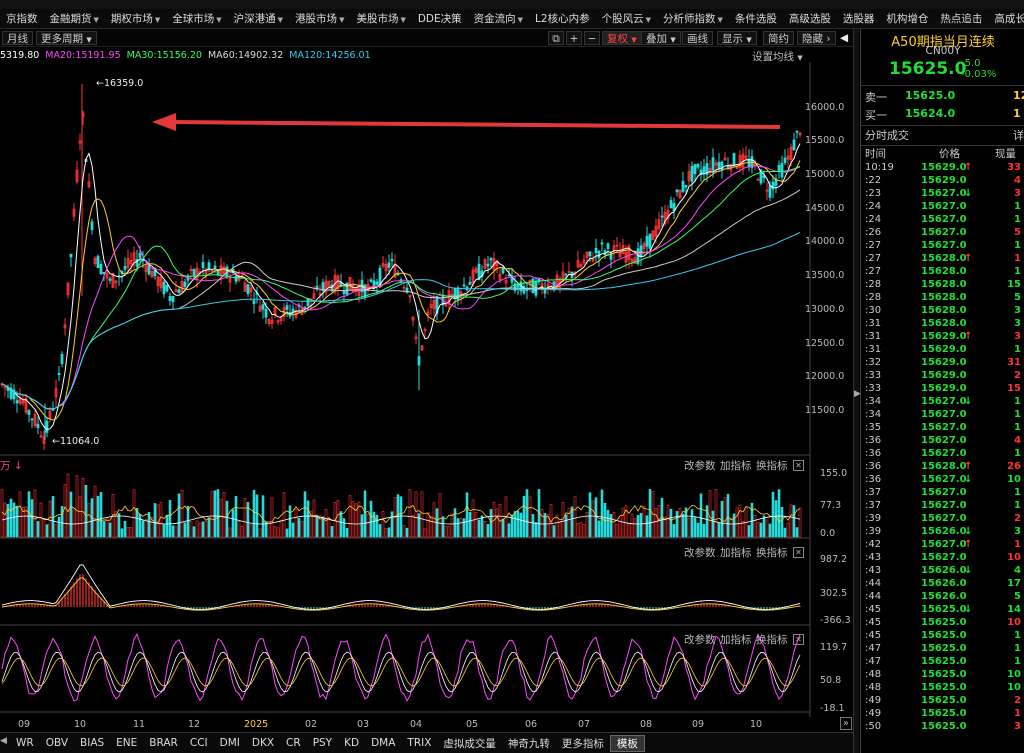 The height and width of the screenshot is (753, 1024). What do you see at coordinates (844, 38) in the screenshot?
I see `collapse-panel-icon: ◀` at bounding box center [844, 38].